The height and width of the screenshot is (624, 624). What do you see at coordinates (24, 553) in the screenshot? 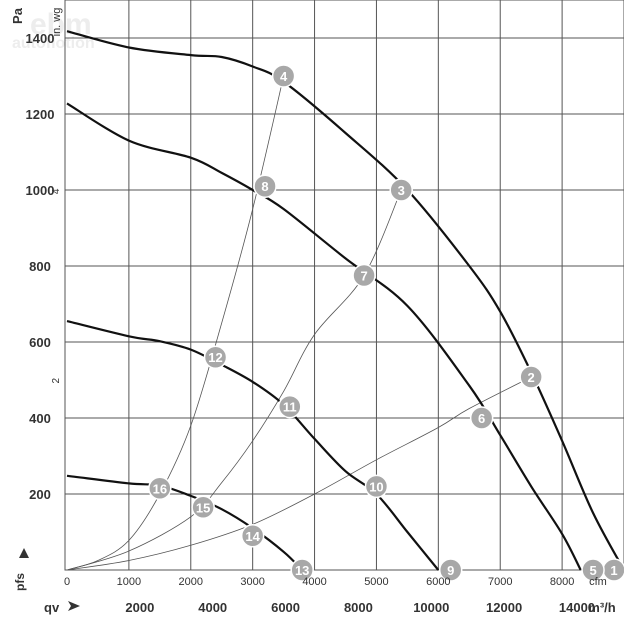
I see `y-axis-arrow-icon` at bounding box center [24, 553].